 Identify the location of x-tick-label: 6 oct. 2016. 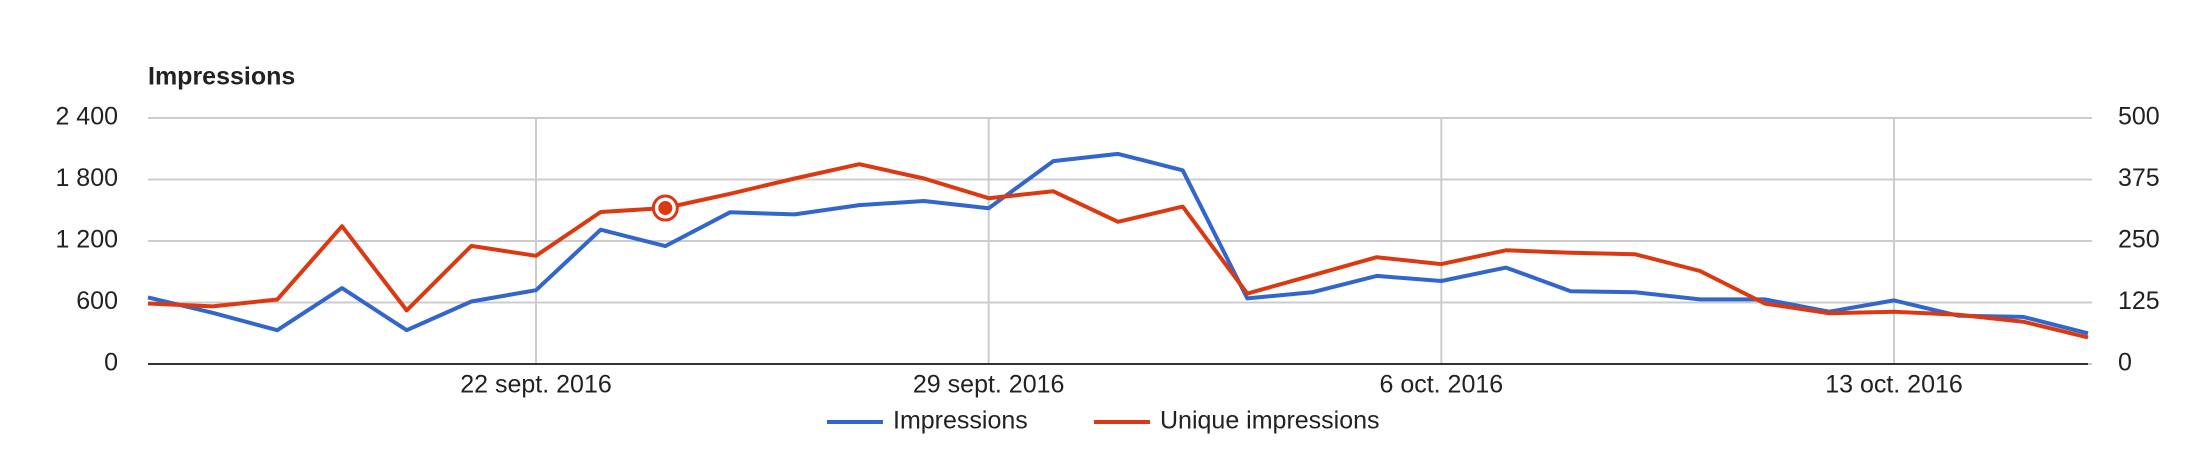
(1441, 385).